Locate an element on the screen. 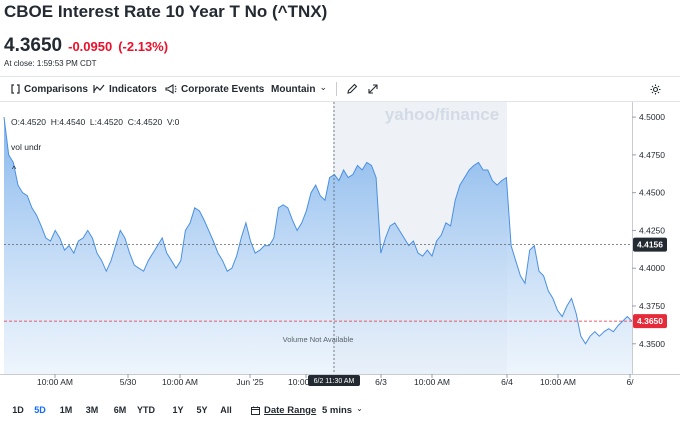  crosshair-value-badge is located at coordinates (650, 244).